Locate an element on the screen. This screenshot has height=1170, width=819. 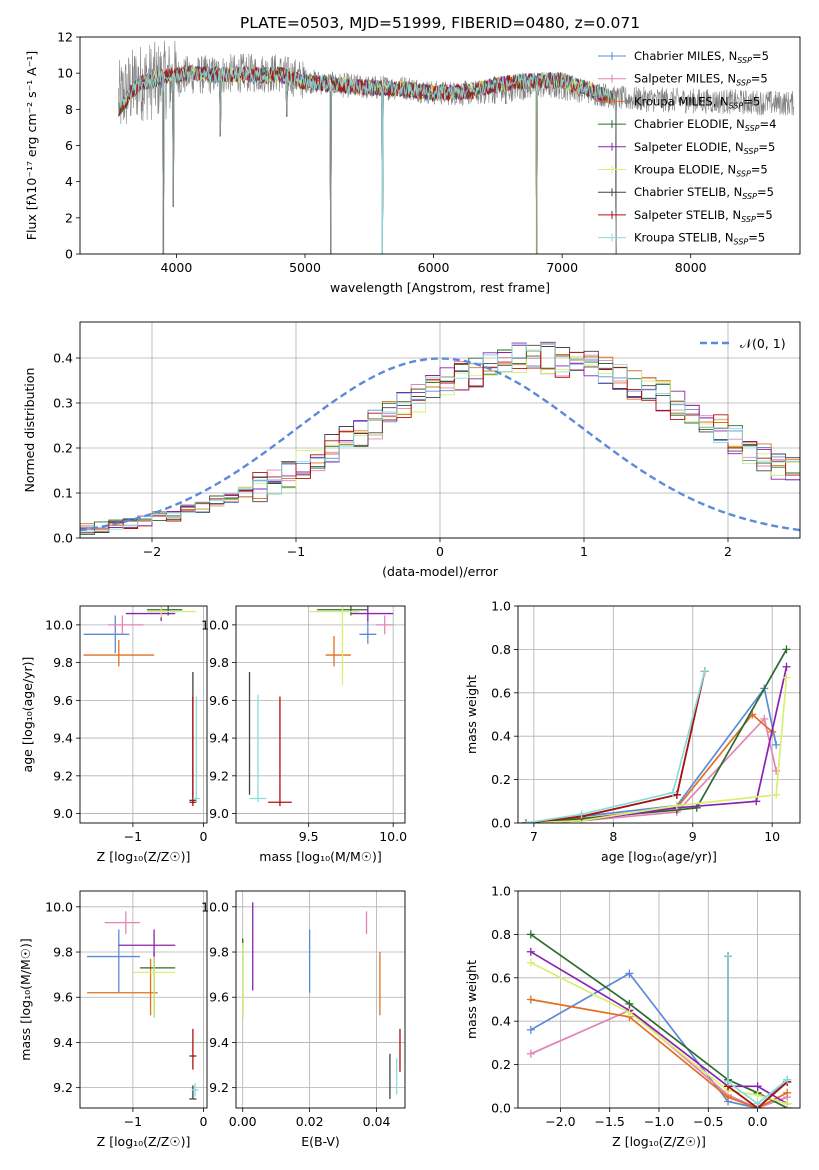
x-tick-label: 2 is located at coordinates (728, 551).